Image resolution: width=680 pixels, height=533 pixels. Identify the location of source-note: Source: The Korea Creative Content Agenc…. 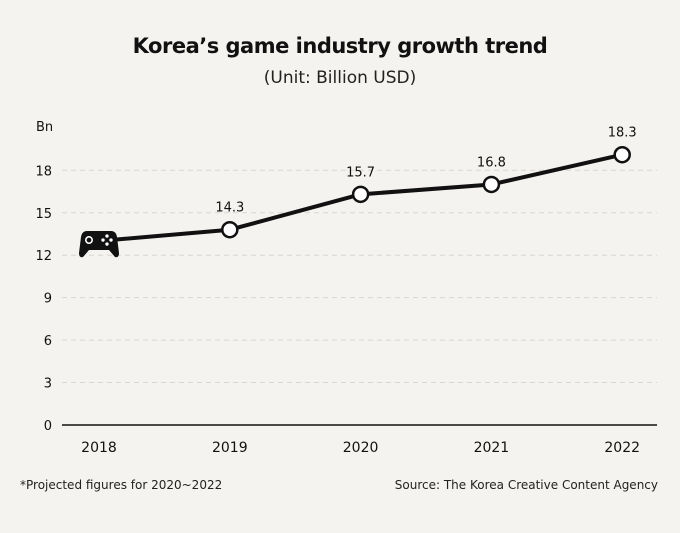
(526, 485).